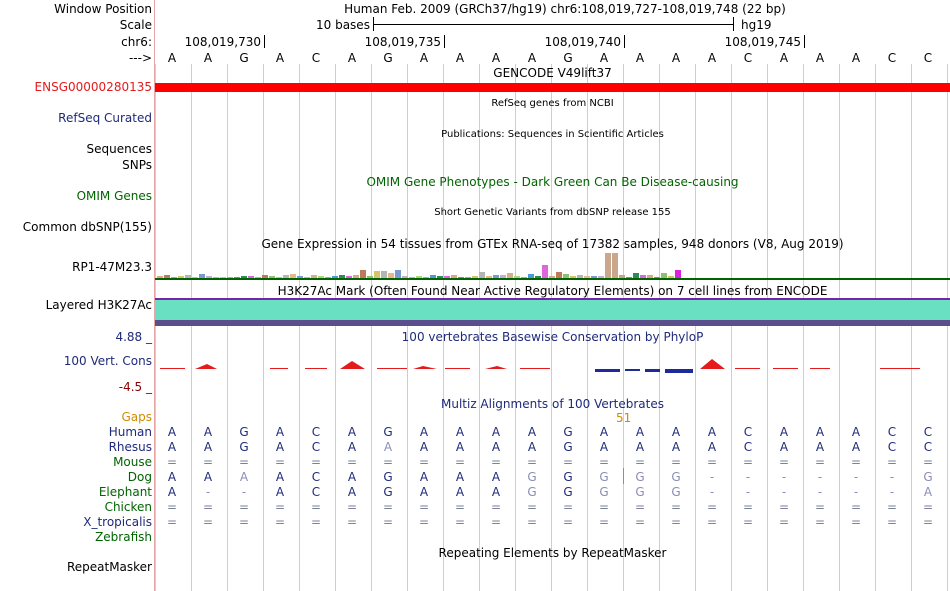  What do you see at coordinates (125, 492) in the screenshot?
I see `species-label-elephant: Elephant` at bounding box center [125, 492].